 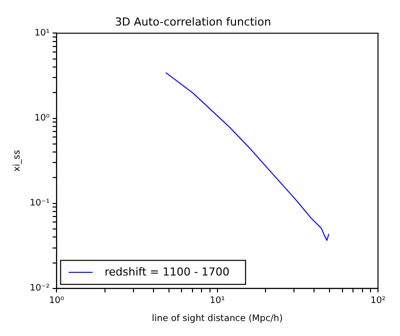 What do you see at coordinates (40, 203) in the screenshot?
I see `y-tick-label: 10⁻¹` at bounding box center [40, 203].